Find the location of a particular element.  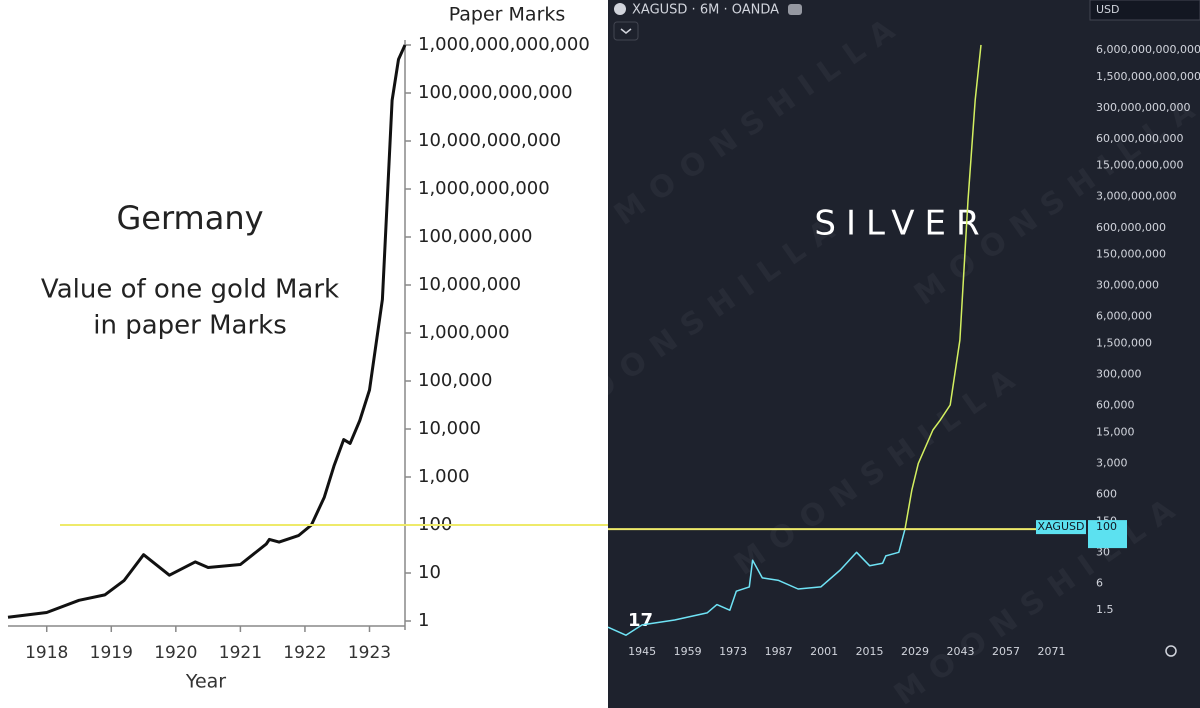

y-tick-label: 3,000,000,000 is located at coordinates (1136, 196).